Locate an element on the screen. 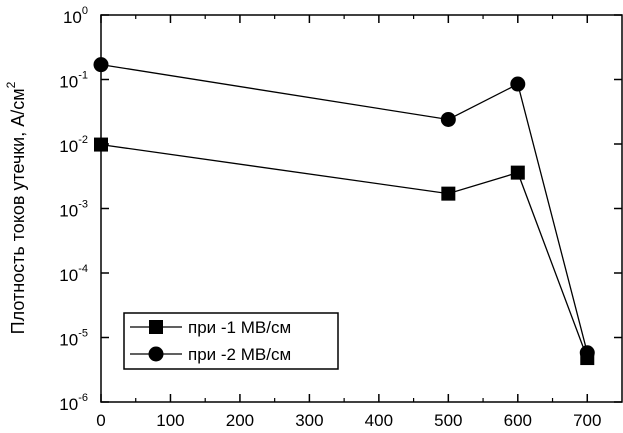  x-tick-label: 0 is located at coordinates (100, 420).